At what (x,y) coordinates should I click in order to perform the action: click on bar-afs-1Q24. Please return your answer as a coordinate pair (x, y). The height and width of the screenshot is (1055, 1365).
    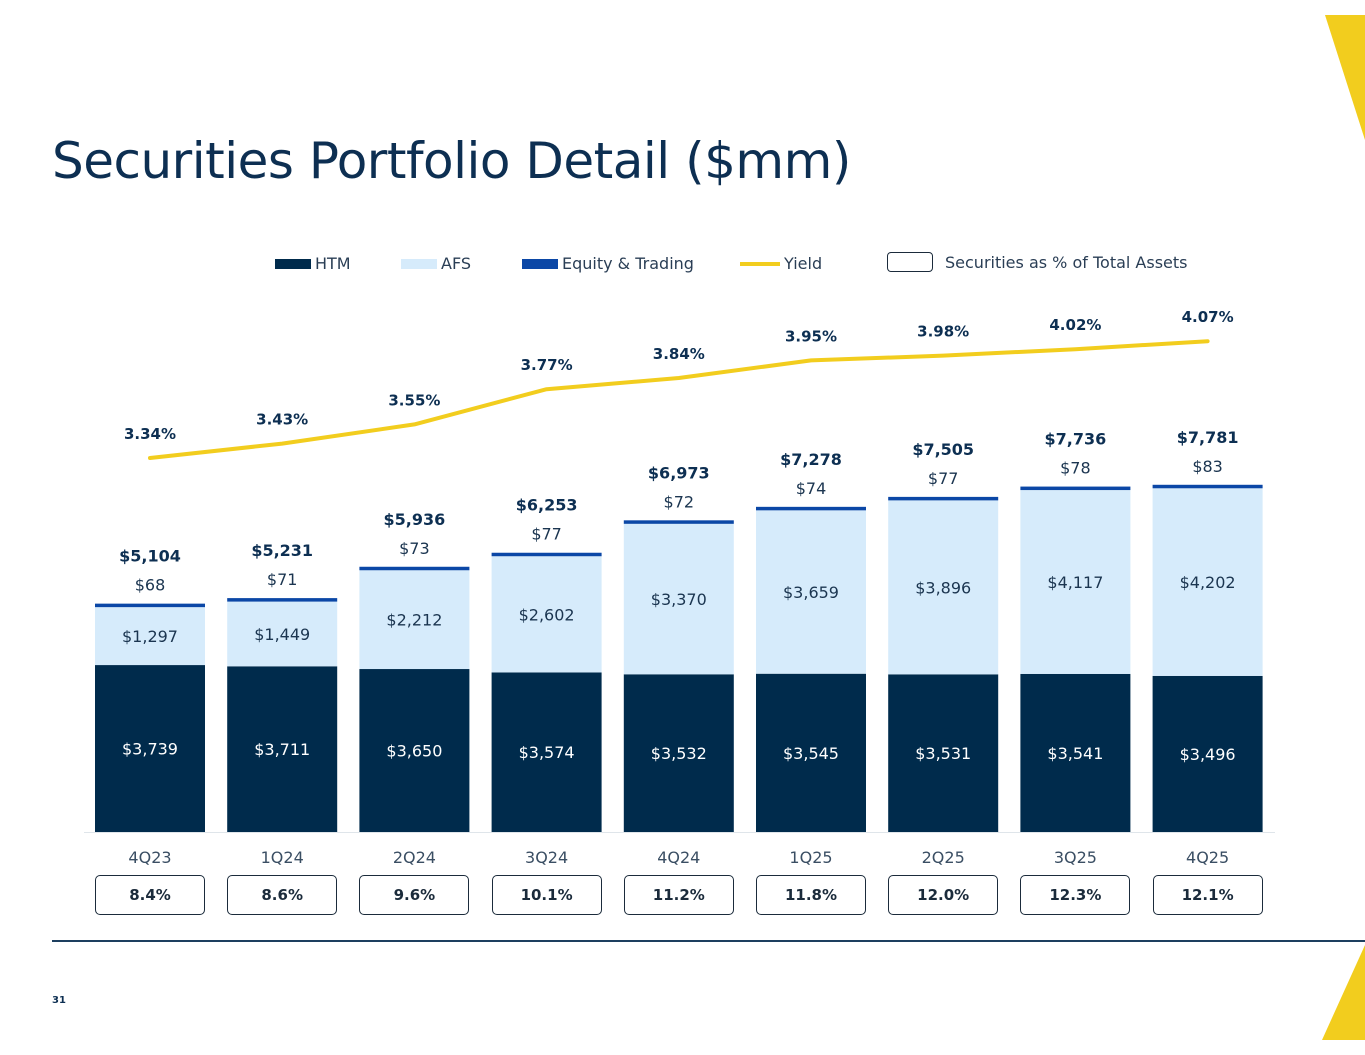
    Looking at the image, I should click on (282, 634).